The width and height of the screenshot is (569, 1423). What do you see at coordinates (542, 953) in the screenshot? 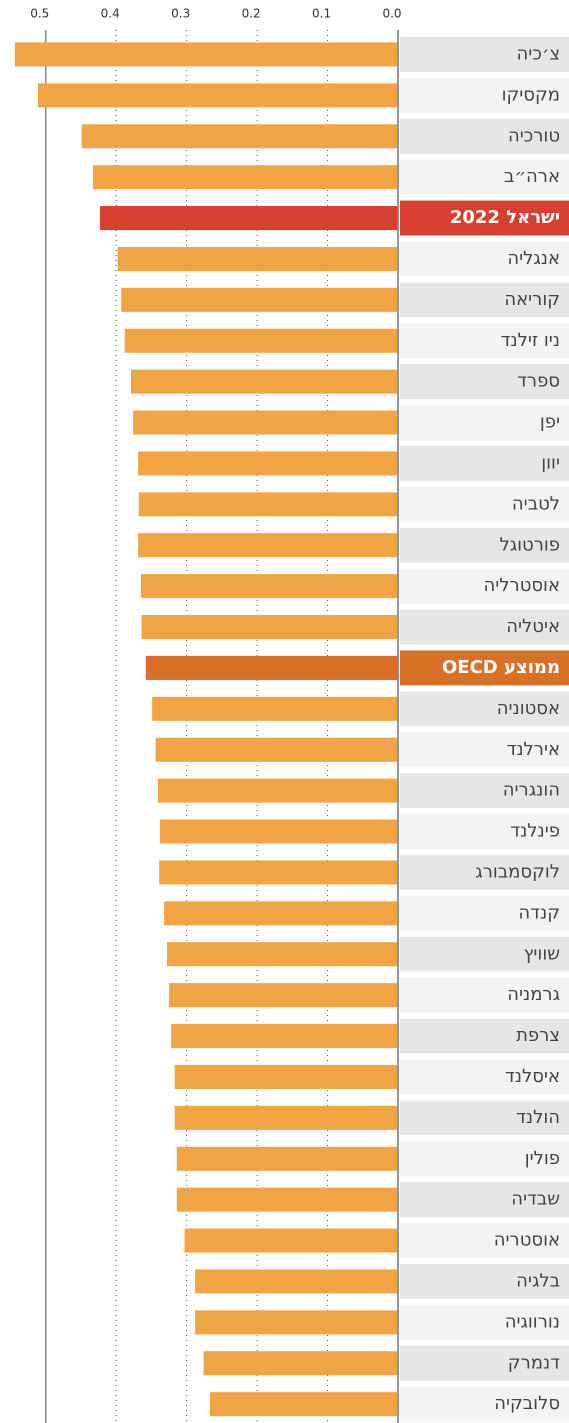
I see `category-label: שוויץ` at bounding box center [542, 953].